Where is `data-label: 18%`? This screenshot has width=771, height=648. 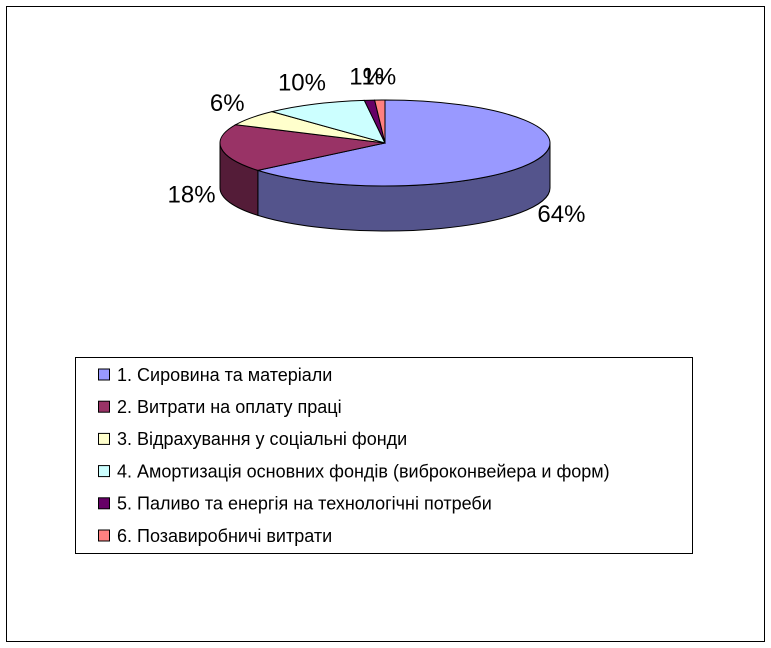 data-label: 18% is located at coordinates (192, 194).